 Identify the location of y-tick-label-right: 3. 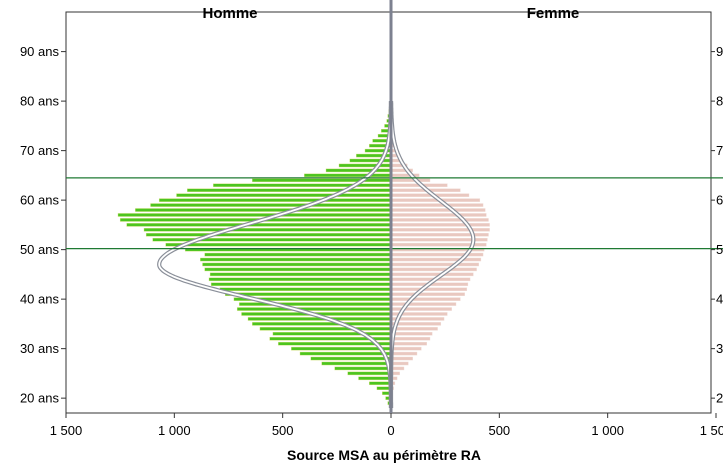
(719, 348).